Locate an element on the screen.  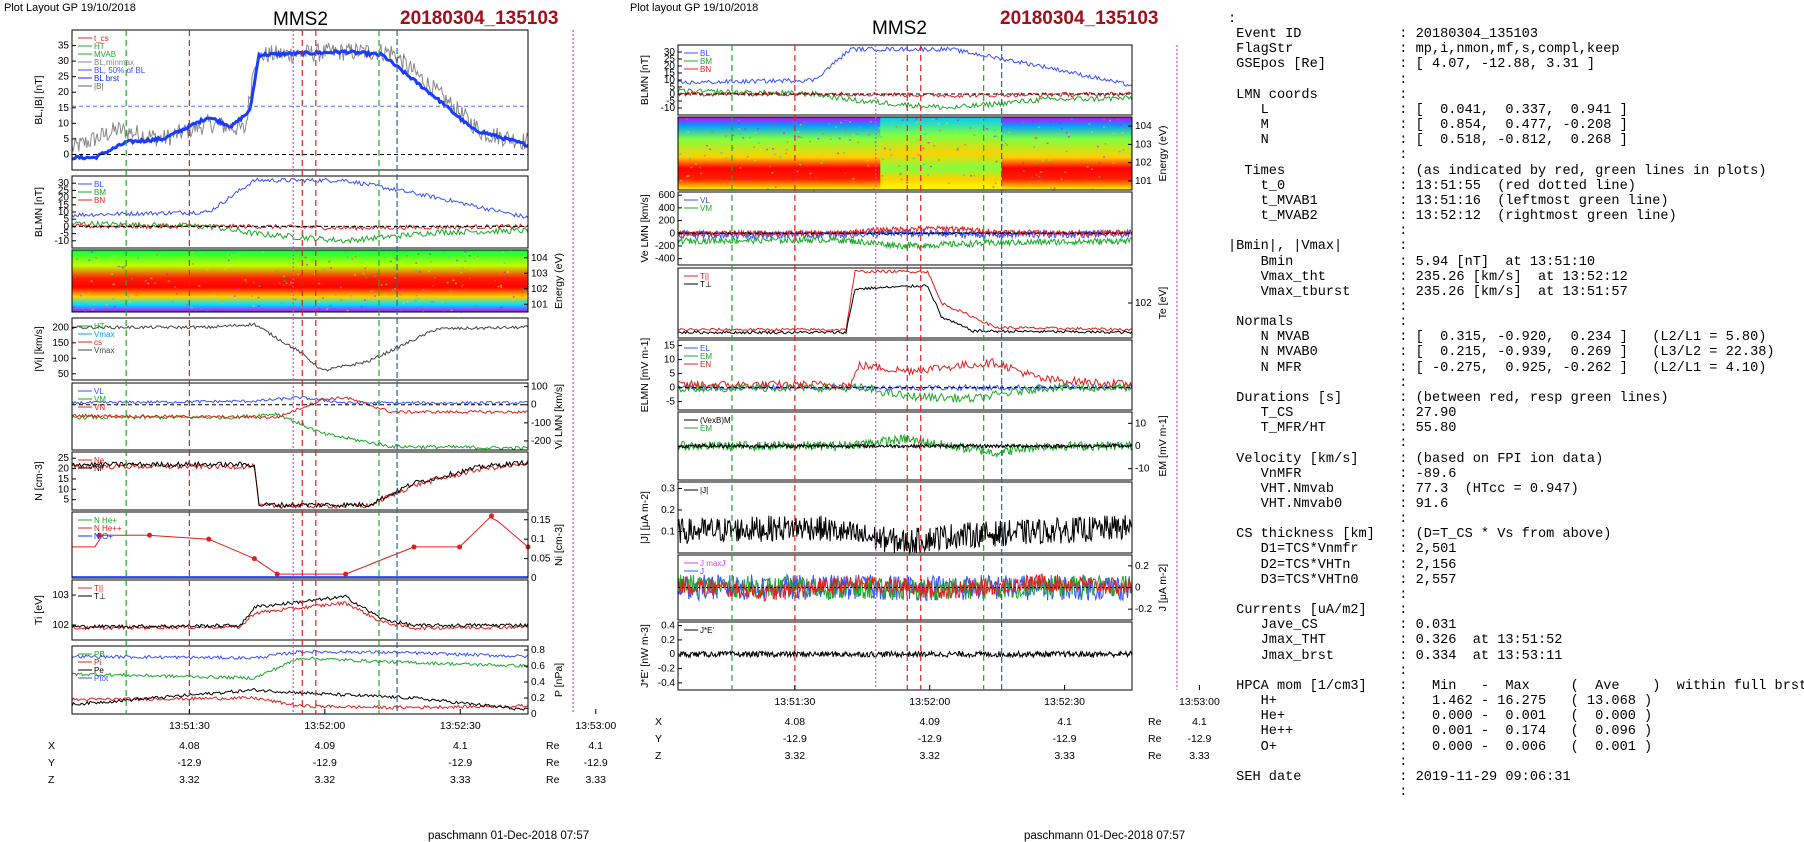
y-tick-label: -100 is located at coordinates (541, 423).